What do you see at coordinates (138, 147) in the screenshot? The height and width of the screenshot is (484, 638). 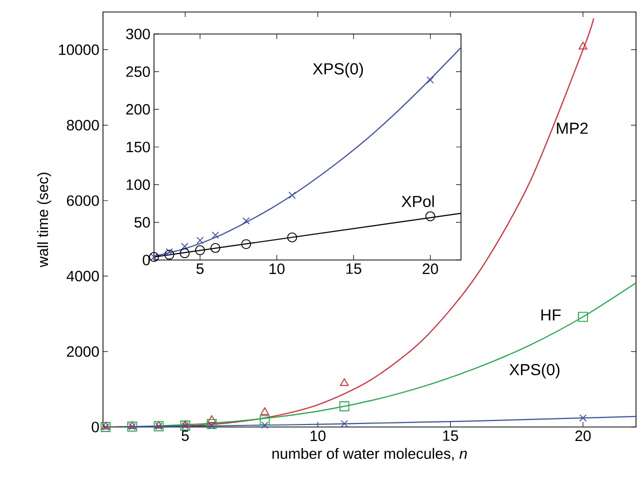 I see `y-tick-label: 150` at bounding box center [138, 147].